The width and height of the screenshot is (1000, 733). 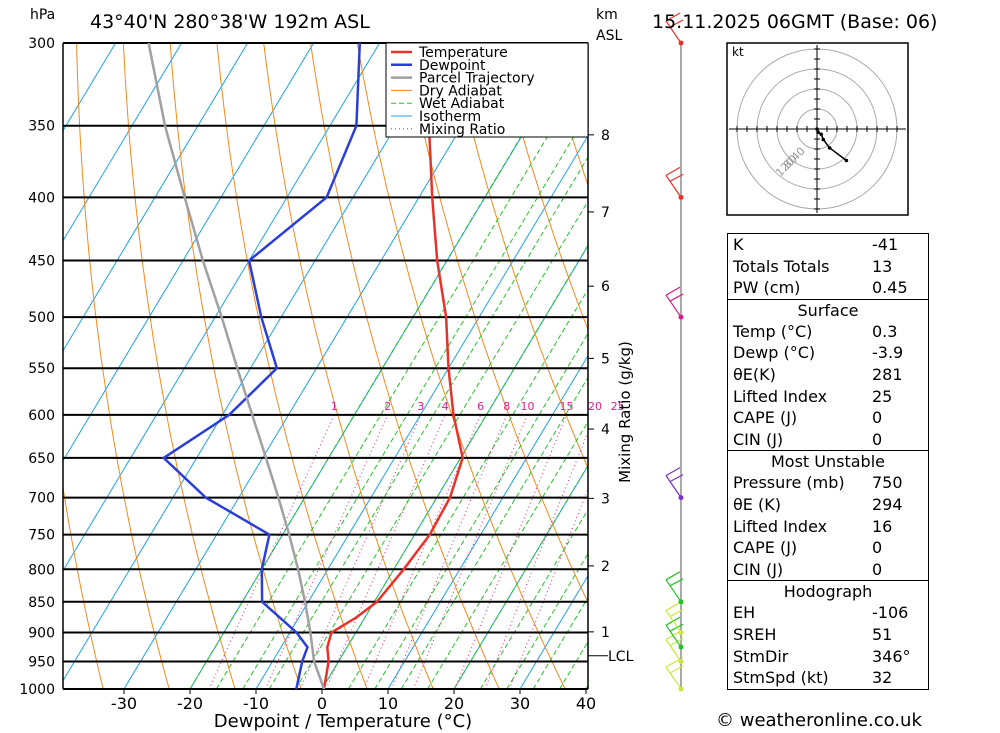 What do you see at coordinates (774, 353) in the screenshot?
I see `index-label: Dewp (°C)` at bounding box center [774, 353].